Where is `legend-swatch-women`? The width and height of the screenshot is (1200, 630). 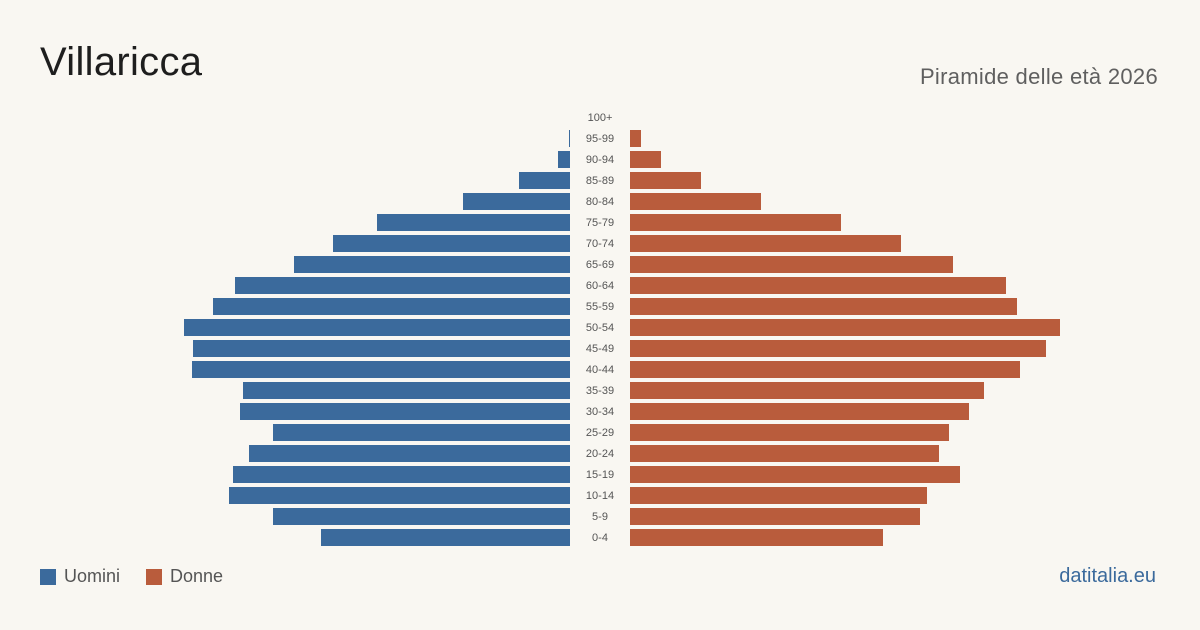 legend-swatch-women is located at coordinates (154, 576).